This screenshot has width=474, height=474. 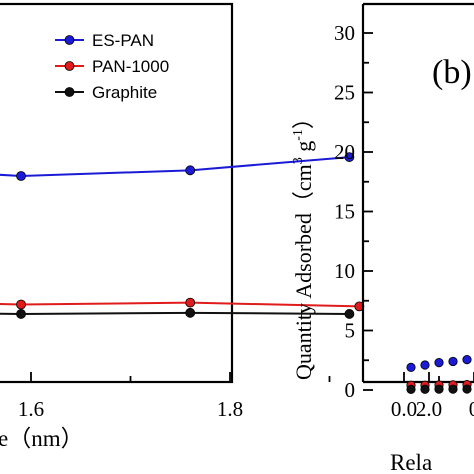 I want to click on panel-a-legend: ES-PAN PAN-1000 Graphite, so click(x=112, y=66).